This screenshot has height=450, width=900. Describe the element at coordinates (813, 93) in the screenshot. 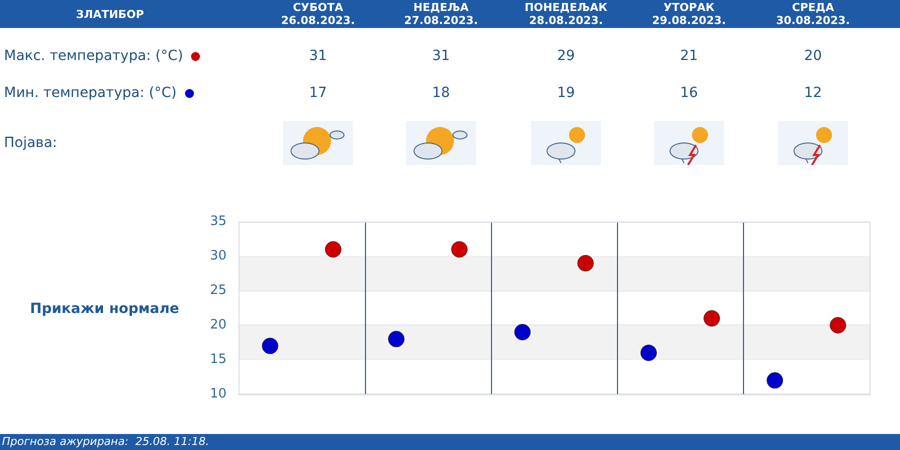

I see `data-label: 12` at that location.